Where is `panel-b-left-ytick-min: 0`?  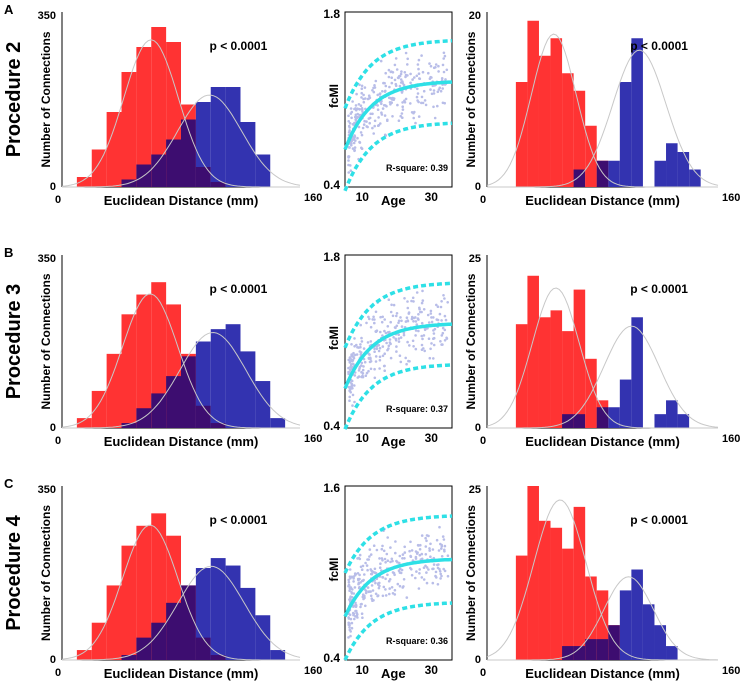
panel-b-left-ytick-min: 0 is located at coordinates (53, 428).